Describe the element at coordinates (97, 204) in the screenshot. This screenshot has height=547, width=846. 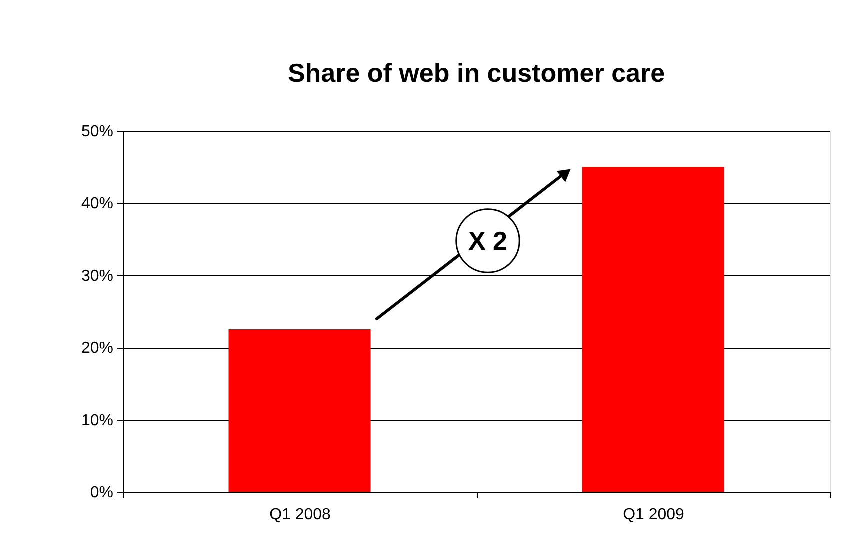
I see `y-tick-label: 40%` at that location.